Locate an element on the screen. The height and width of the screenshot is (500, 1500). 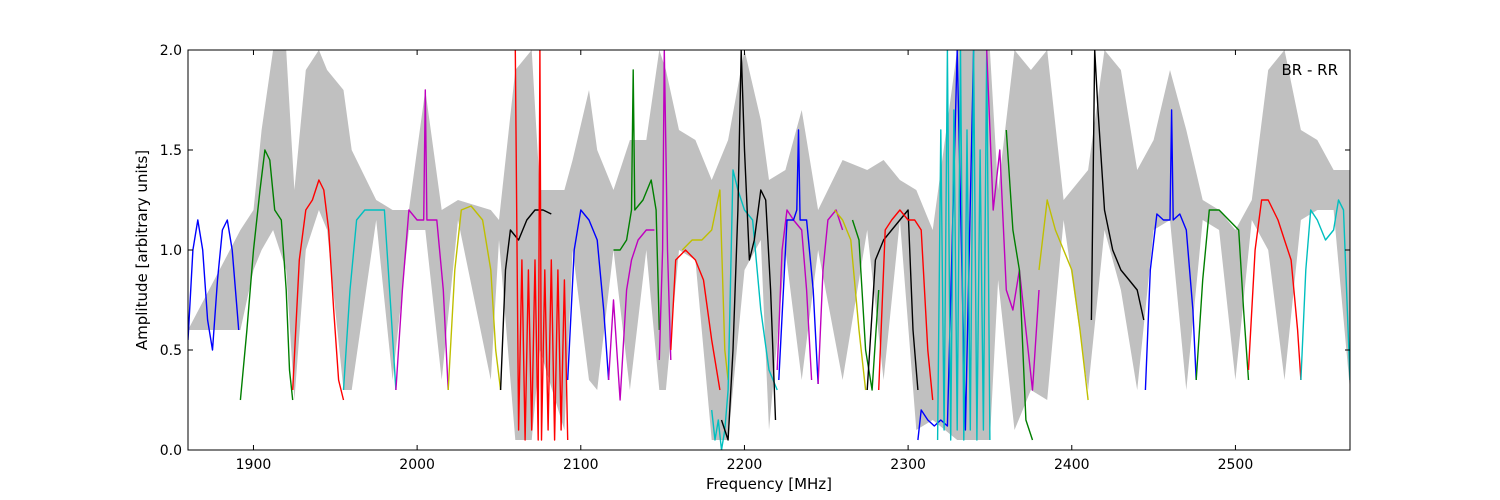
y-tick-label: 0.5 is located at coordinates (171, 351).